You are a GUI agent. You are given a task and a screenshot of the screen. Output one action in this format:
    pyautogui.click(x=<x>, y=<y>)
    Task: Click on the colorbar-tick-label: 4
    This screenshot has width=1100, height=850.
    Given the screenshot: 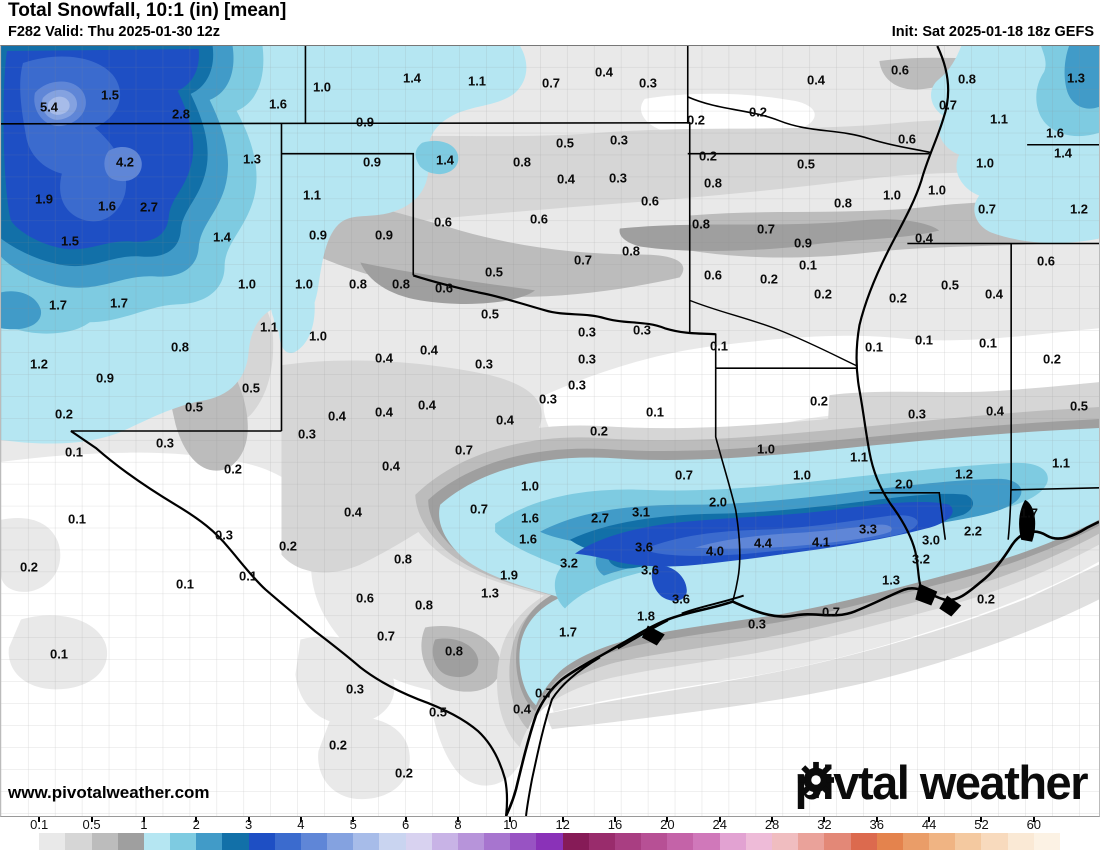 What is the action you would take?
    pyautogui.click(x=301, y=824)
    